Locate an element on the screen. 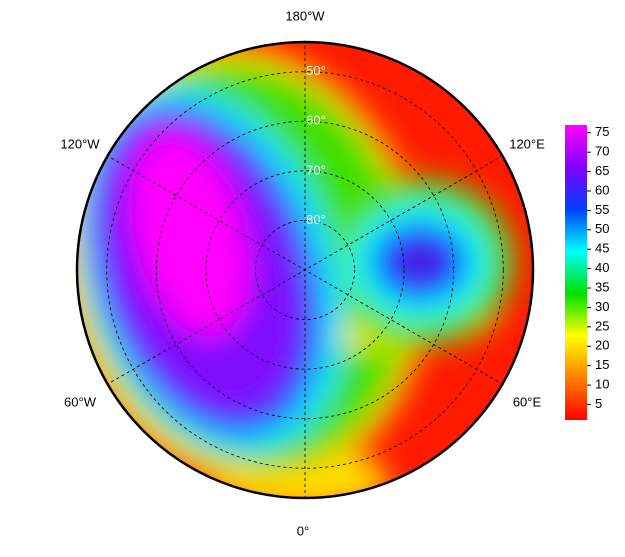 This screenshot has height=557, width=625. colorbar-tick-label: 5 is located at coordinates (598, 403).